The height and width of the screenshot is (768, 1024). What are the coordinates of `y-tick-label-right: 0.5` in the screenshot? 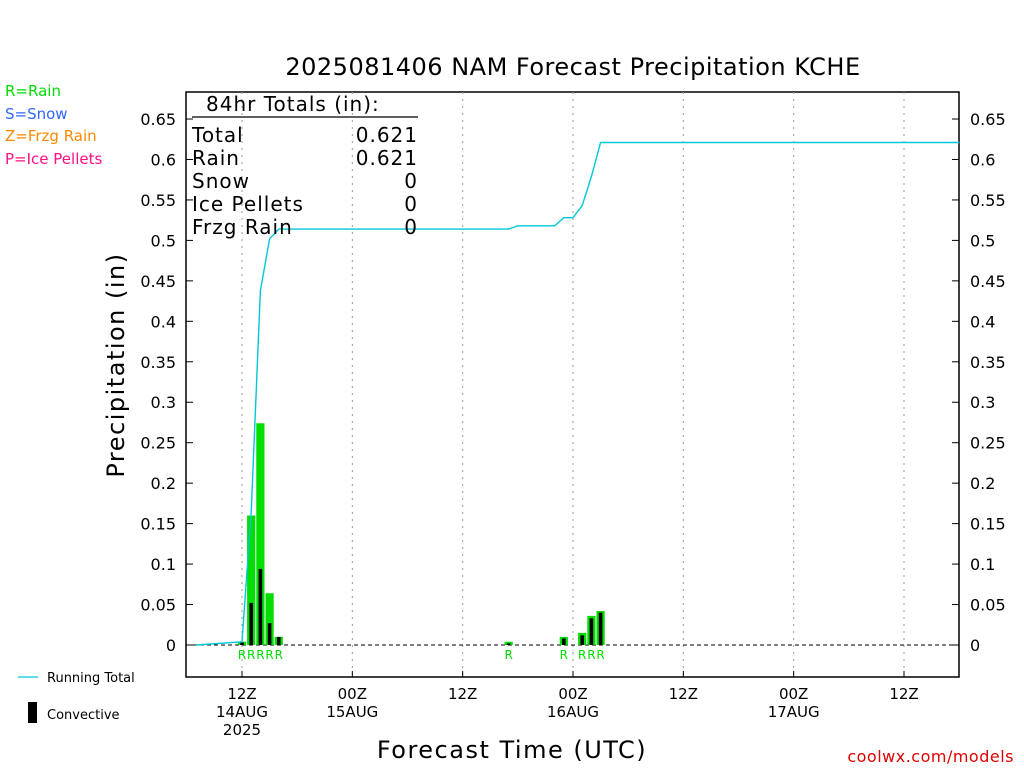 It's located at (982, 240).